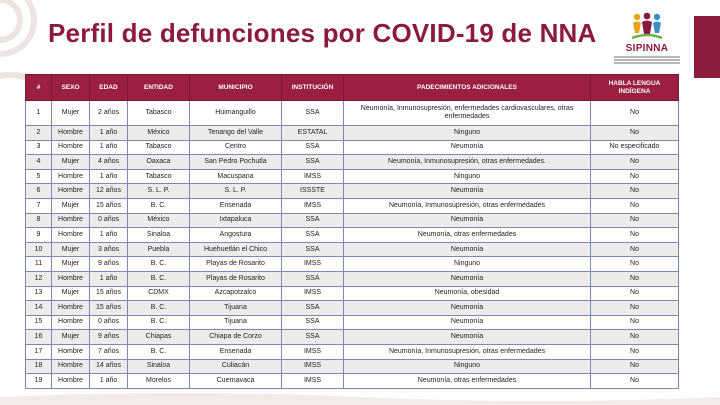 The height and width of the screenshot is (405, 720). I want to click on cell-number: 13, so click(38, 293).